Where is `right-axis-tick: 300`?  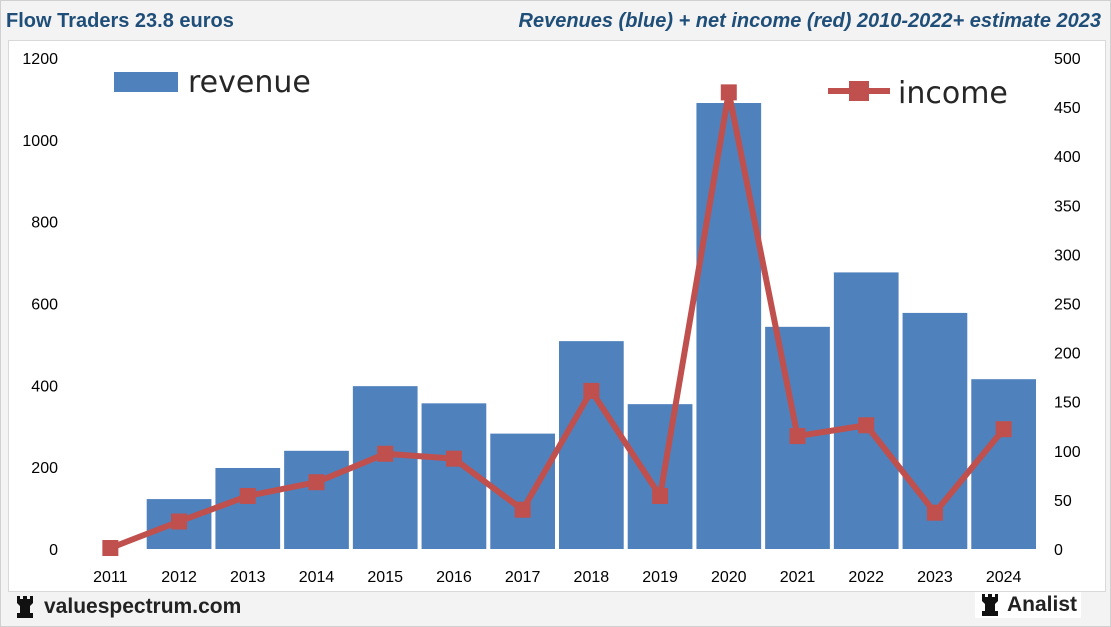
right-axis-tick: 300 is located at coordinates (1067, 255).